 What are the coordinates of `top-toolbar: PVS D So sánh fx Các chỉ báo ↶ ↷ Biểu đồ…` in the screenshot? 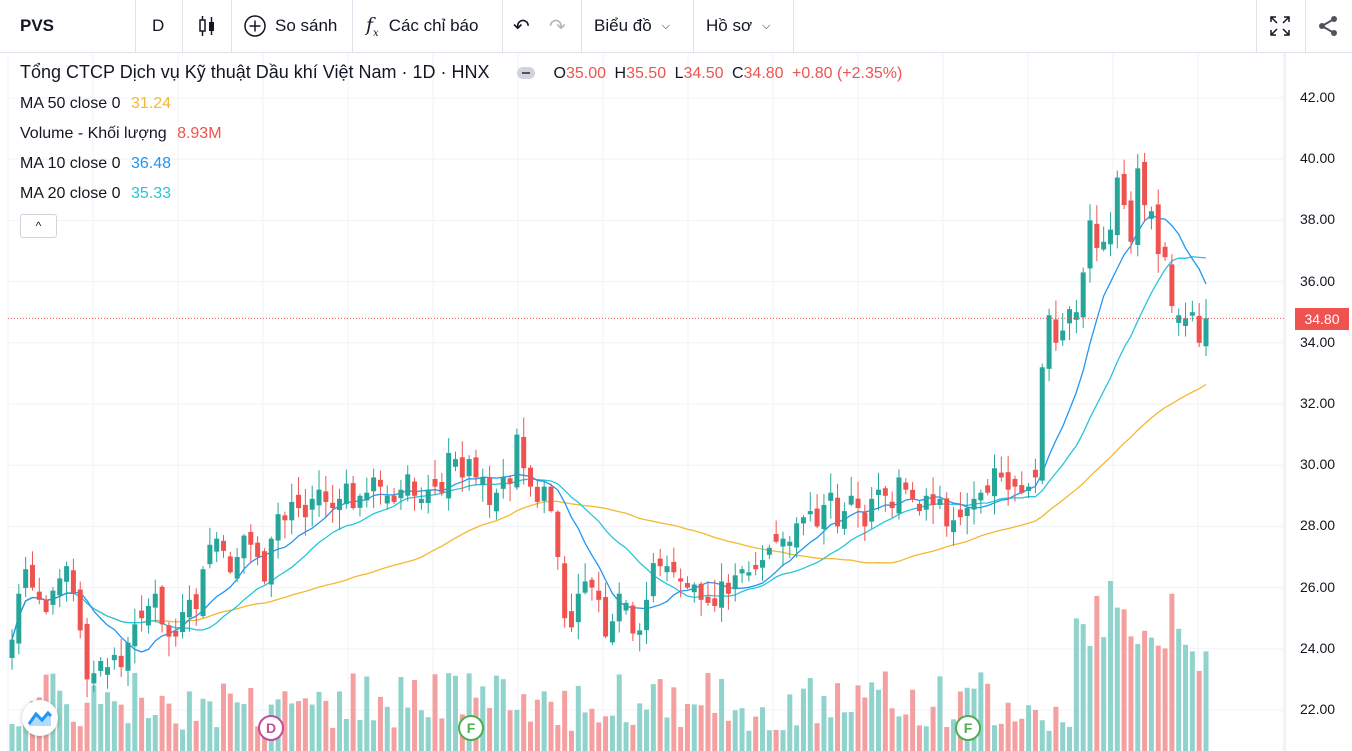 It's located at (676, 26).